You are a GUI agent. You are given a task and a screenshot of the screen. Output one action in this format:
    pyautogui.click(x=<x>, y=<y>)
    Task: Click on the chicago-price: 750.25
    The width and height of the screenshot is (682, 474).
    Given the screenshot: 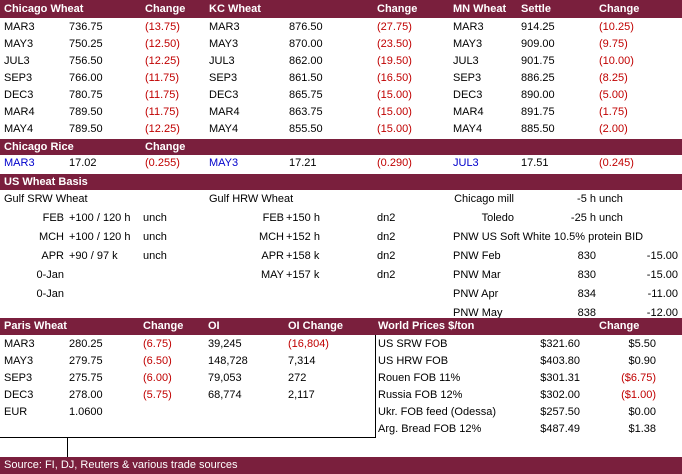 What is the action you would take?
    pyautogui.click(x=86, y=44)
    